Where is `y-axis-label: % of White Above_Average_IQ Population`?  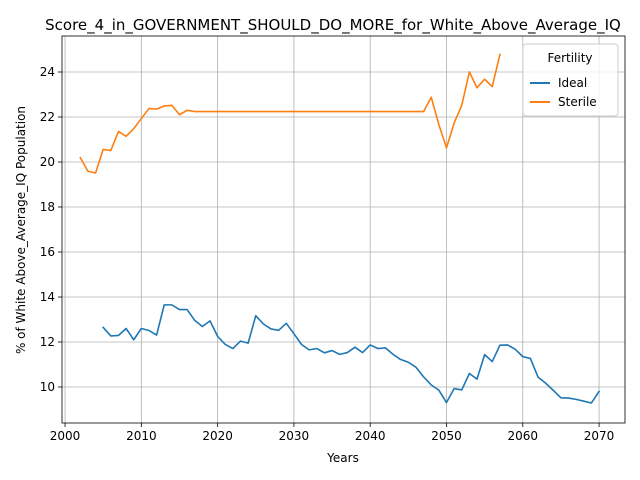 y-axis-label: % of White Above_Average_IQ Population is located at coordinates (21, 230).